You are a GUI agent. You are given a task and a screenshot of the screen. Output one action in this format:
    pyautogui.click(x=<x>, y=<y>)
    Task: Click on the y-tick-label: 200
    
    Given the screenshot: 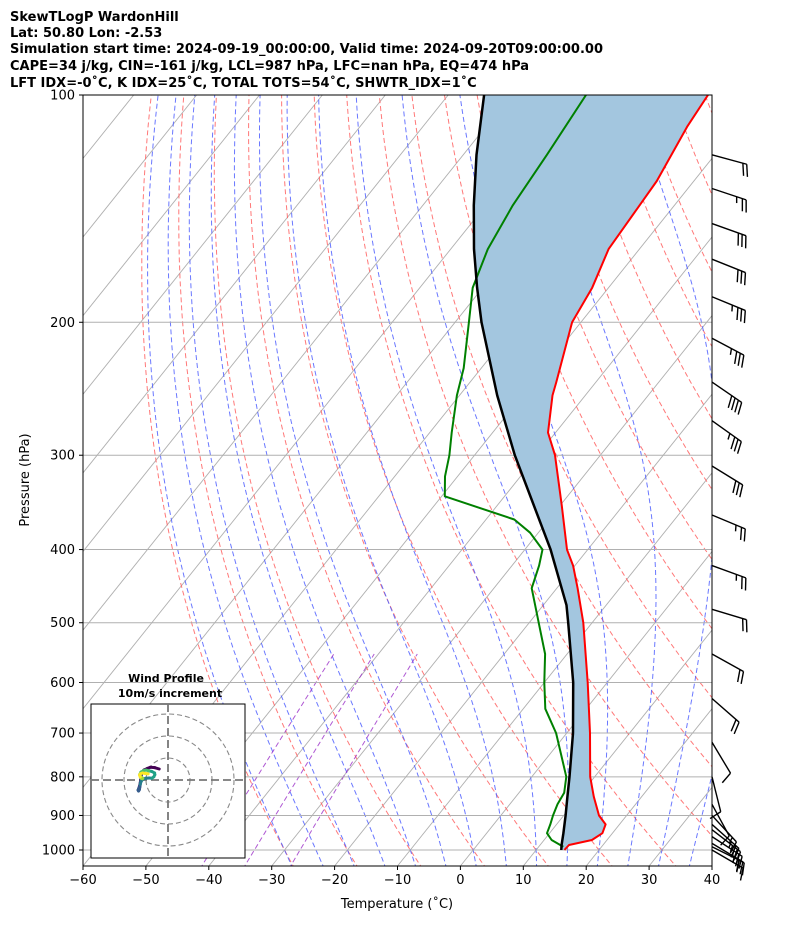 What is the action you would take?
    pyautogui.click(x=62, y=323)
    